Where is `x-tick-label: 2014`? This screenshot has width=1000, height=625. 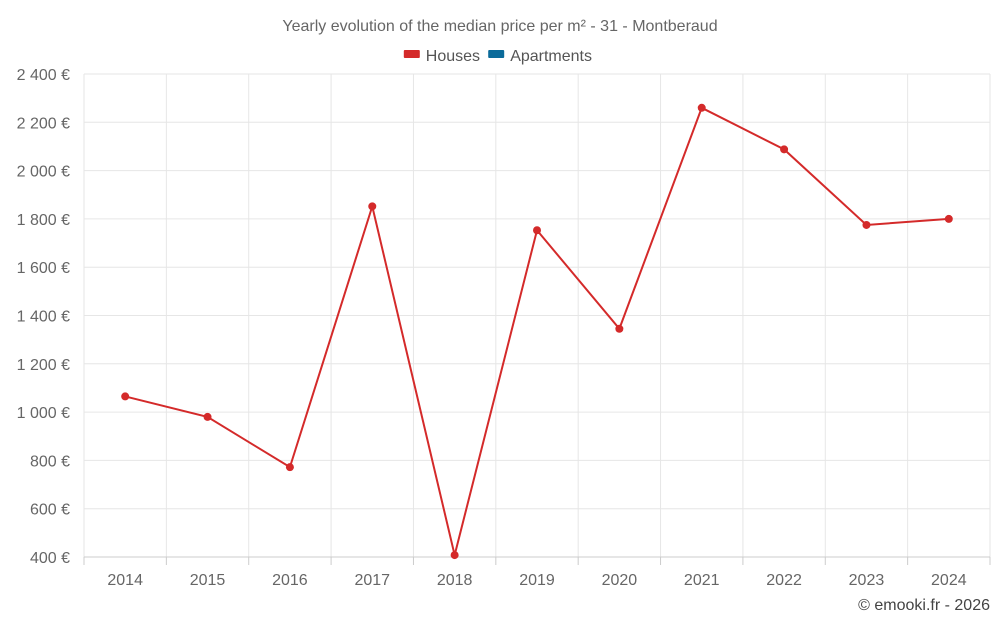 x-tick-label: 2014 is located at coordinates (125, 580).